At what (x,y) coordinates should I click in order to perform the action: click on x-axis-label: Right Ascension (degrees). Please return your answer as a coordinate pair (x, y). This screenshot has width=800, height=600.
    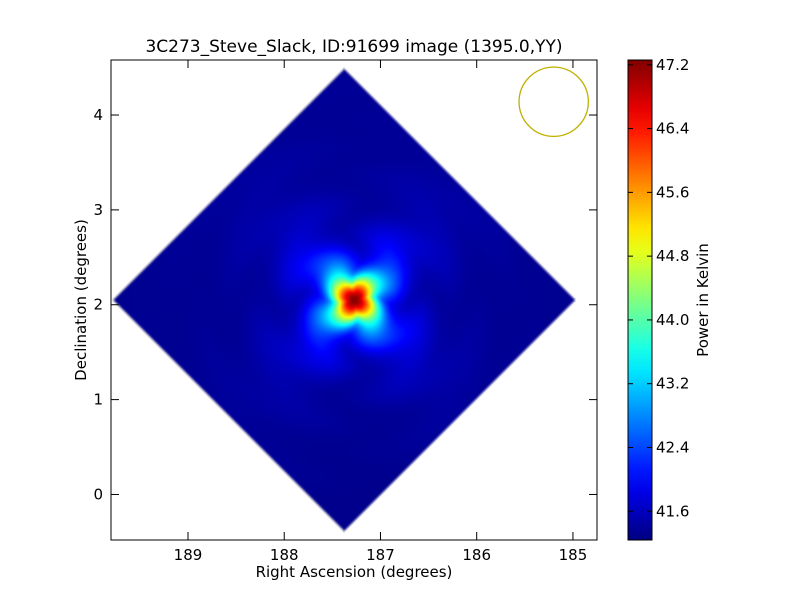
    Looking at the image, I should click on (354, 572).